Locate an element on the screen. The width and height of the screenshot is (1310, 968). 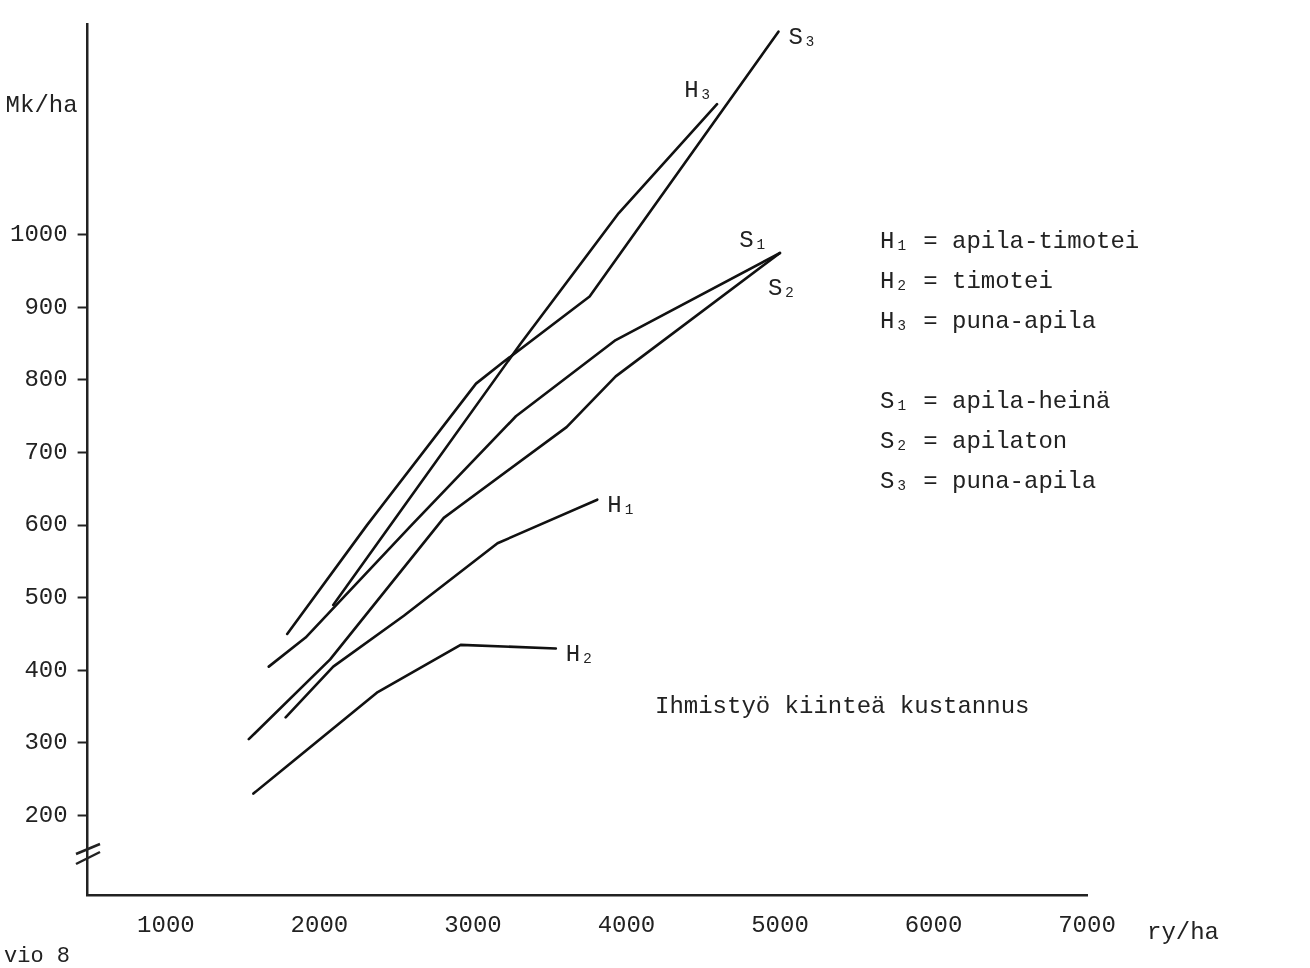
x-tick-label: 4000 is located at coordinates (626, 925).